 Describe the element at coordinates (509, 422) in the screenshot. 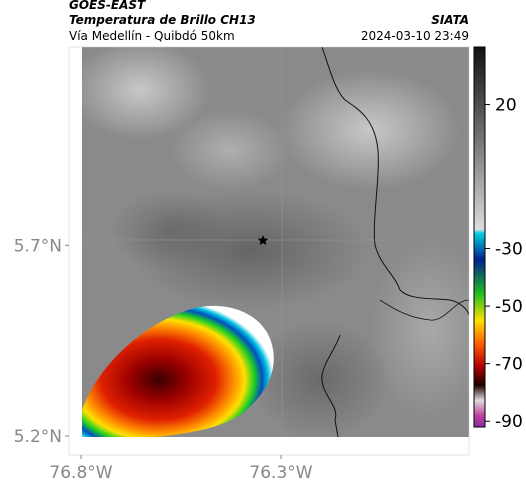

I see `colorbar-tick-label: -90` at that location.